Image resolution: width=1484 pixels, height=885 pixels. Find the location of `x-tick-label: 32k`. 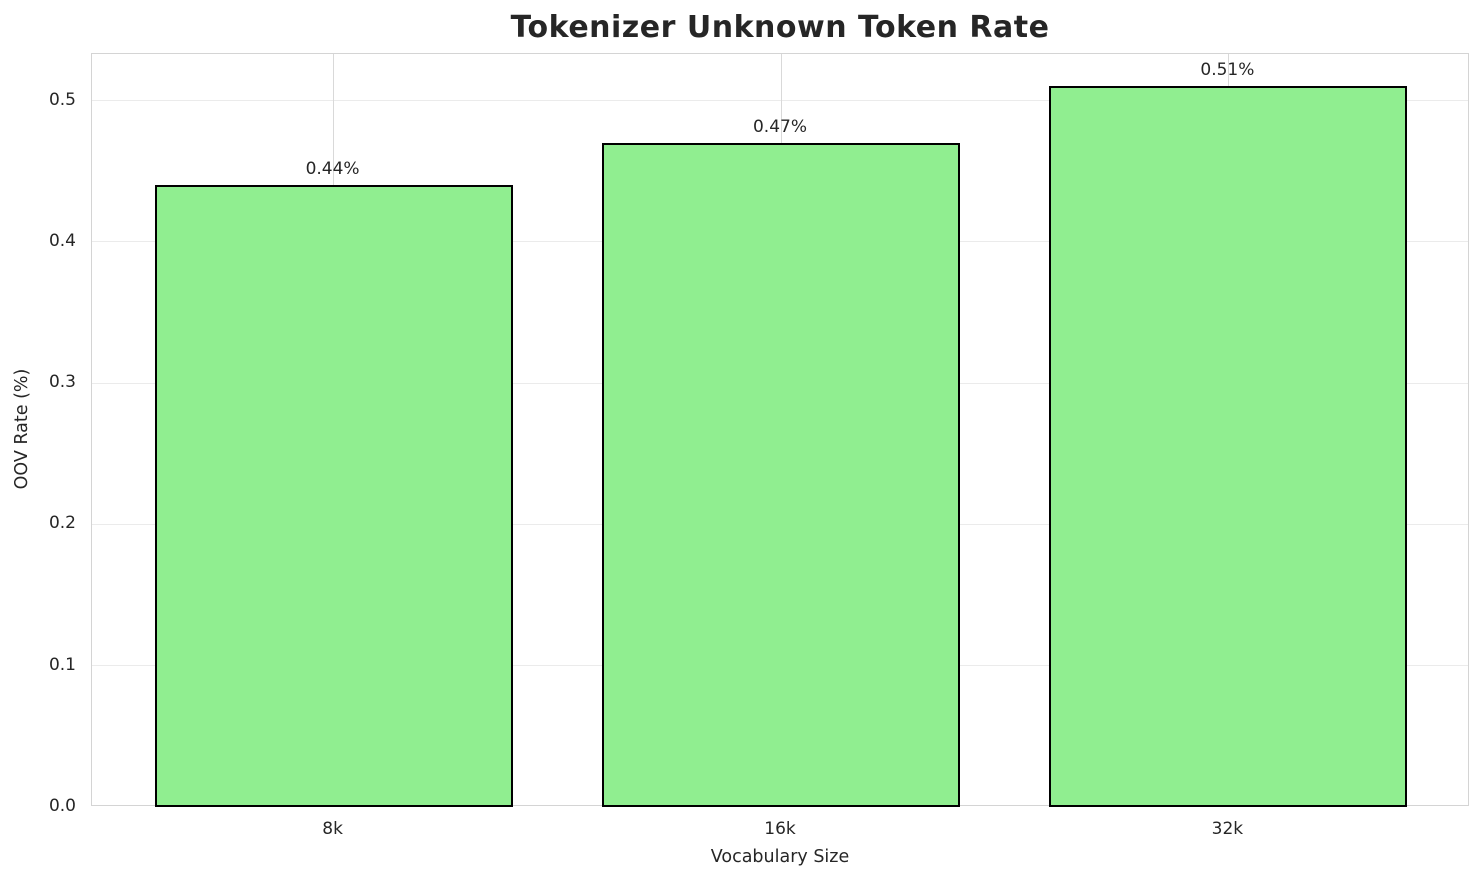

x-tick-label: 32k is located at coordinates (1227, 829).